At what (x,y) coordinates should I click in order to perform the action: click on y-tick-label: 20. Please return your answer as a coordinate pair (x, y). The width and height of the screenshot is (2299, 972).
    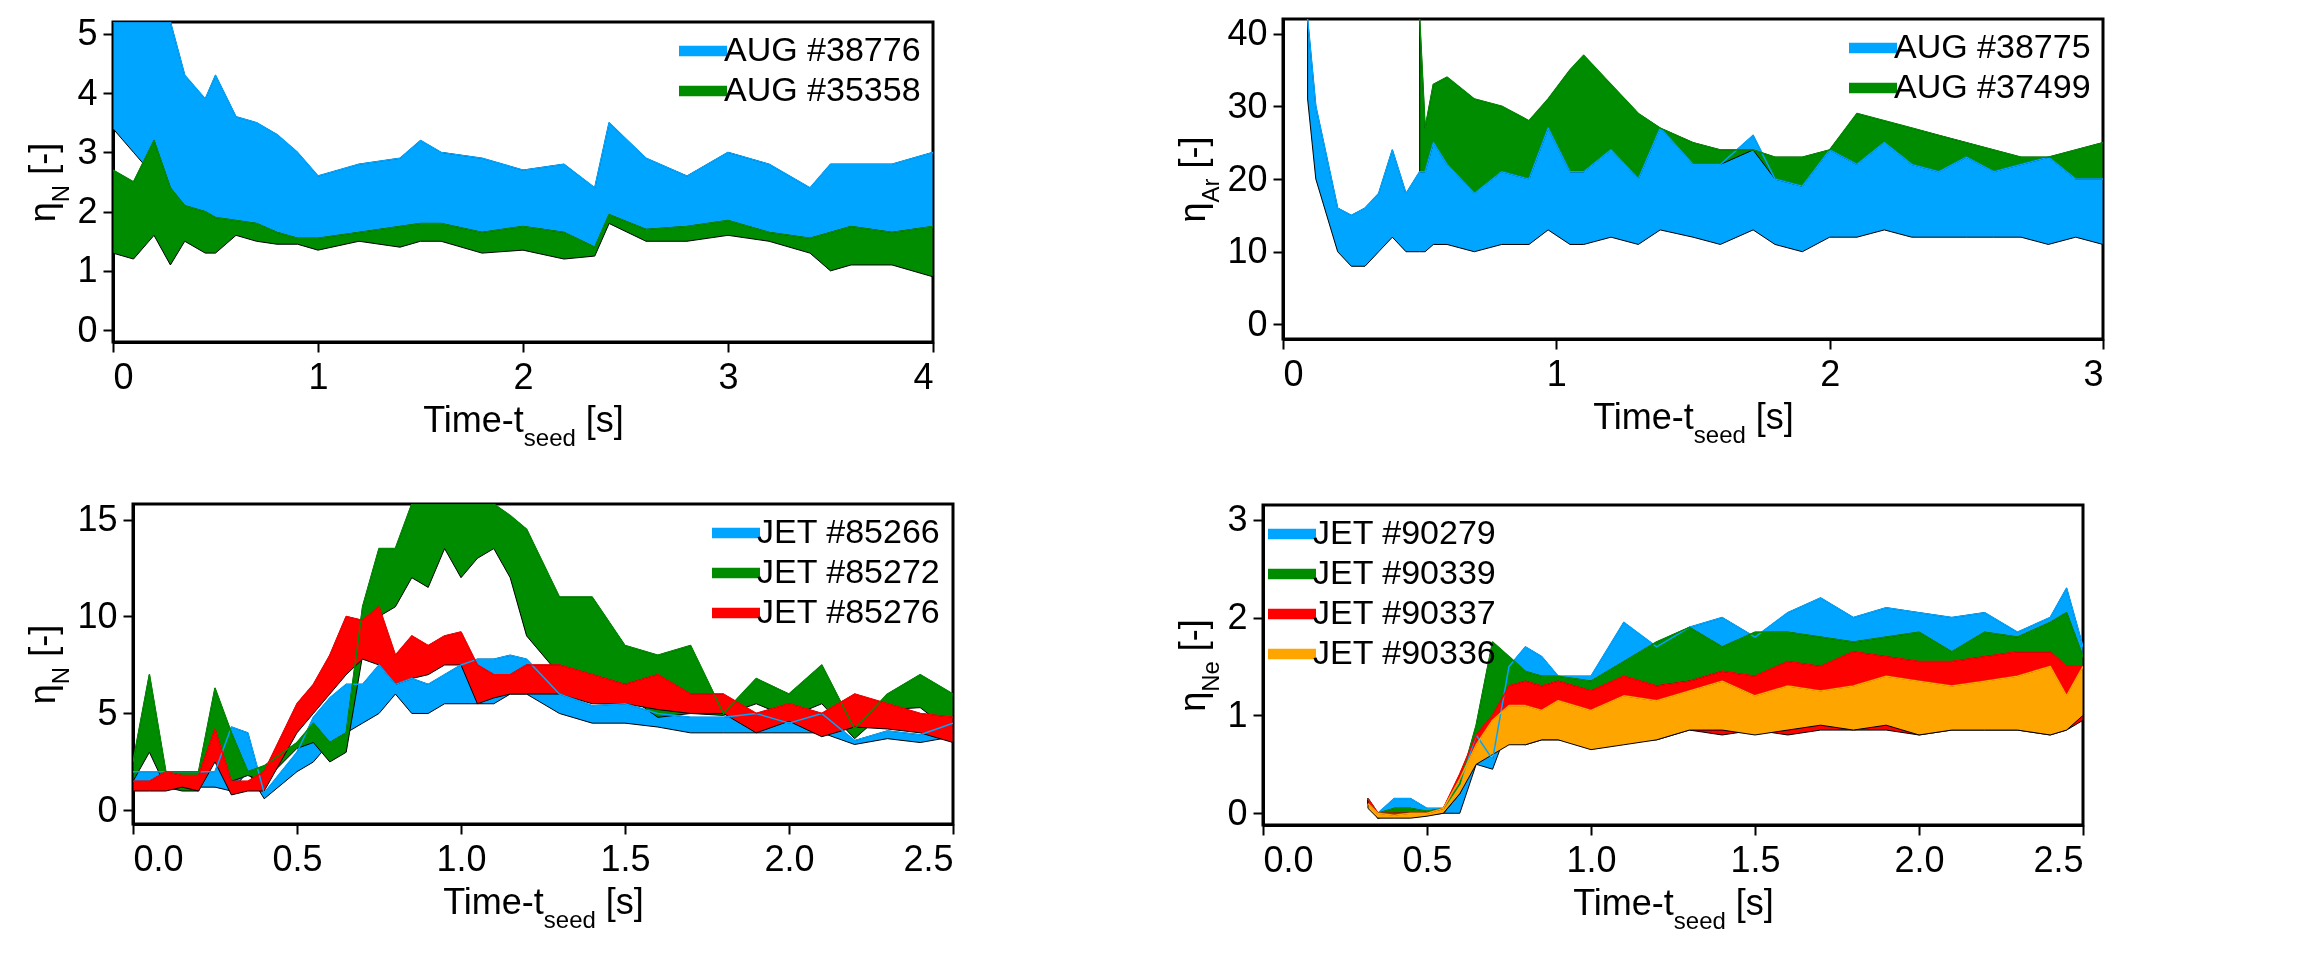
    Looking at the image, I should click on (1247, 178).